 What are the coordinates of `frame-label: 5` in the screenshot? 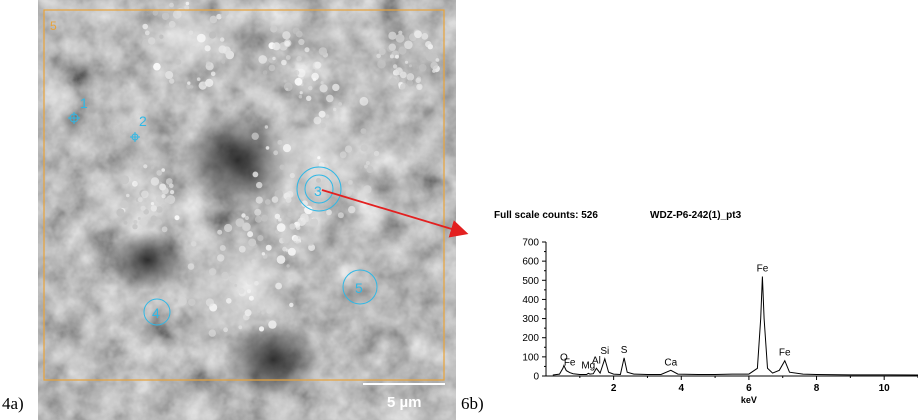 It's located at (53, 26).